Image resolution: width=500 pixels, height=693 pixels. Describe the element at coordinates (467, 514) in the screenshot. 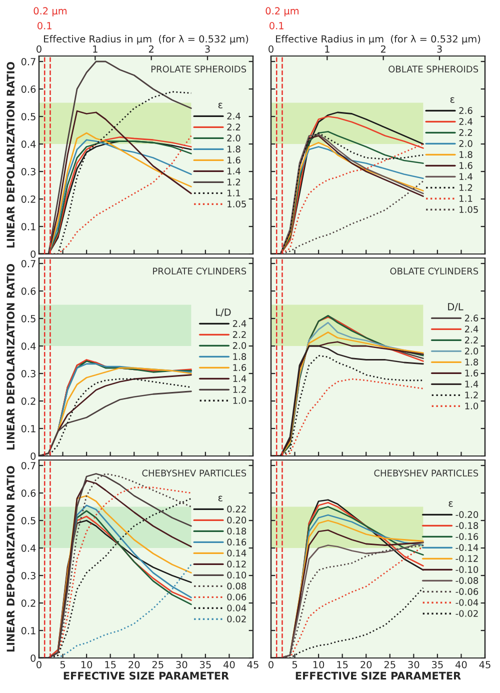

I see `legend-label: -0.20` at that location.